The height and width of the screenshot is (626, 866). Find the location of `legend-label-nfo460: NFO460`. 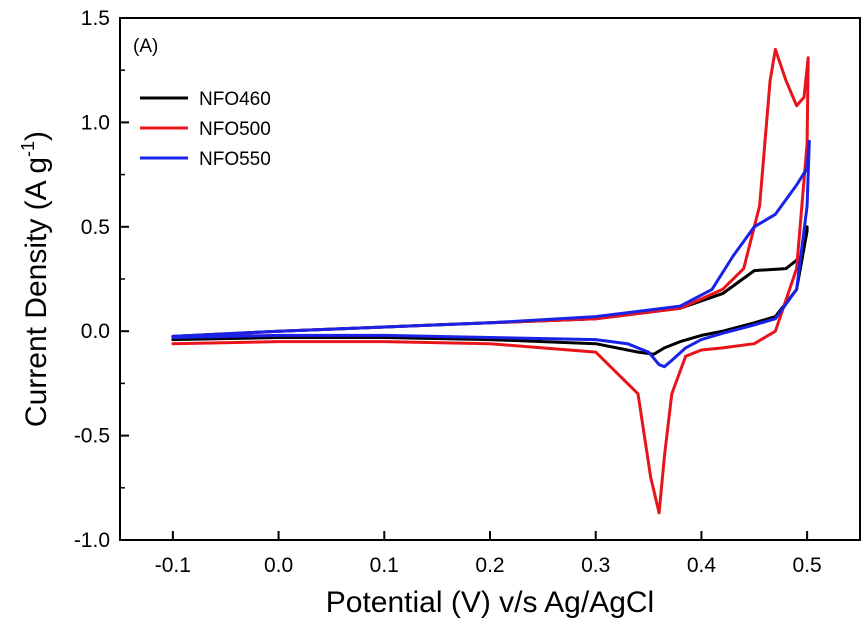

legend-label-nfo460: NFO460 is located at coordinates (235, 99).